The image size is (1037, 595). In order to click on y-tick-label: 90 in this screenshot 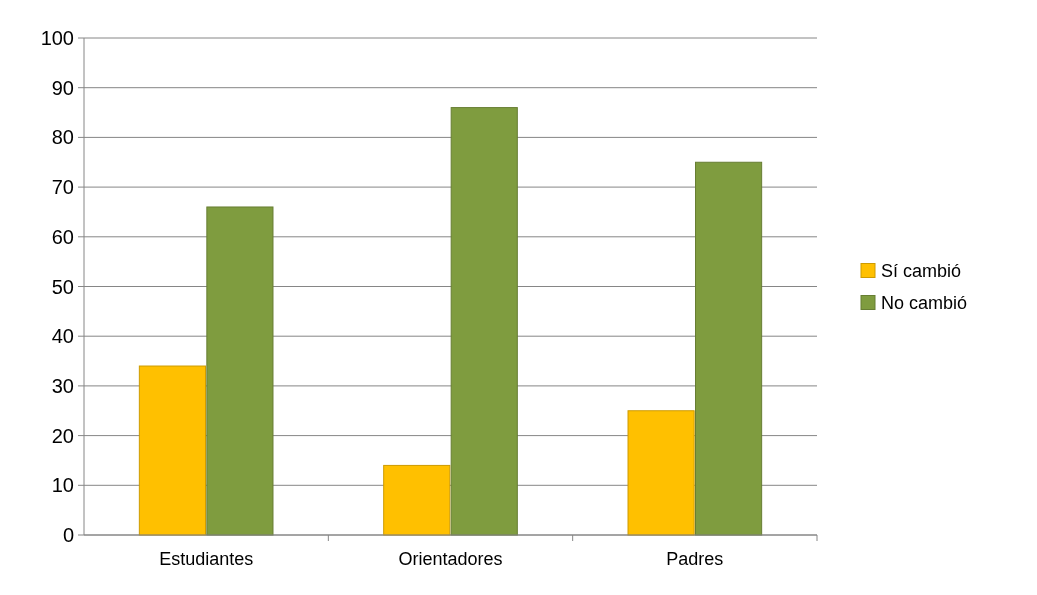, I will do `click(62, 87)`.